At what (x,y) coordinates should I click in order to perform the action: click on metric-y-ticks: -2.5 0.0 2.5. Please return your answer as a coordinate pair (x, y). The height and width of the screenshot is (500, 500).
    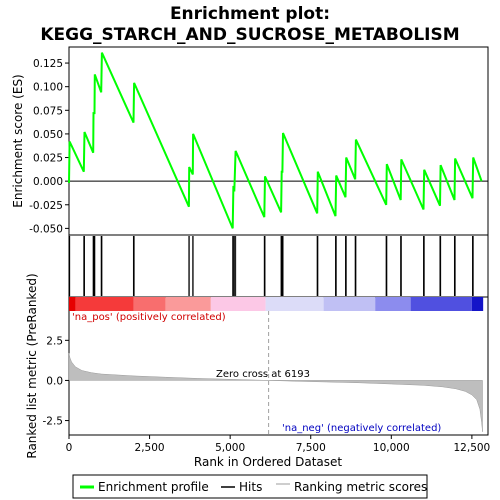
    Looking at the image, I should click on (56, 381).